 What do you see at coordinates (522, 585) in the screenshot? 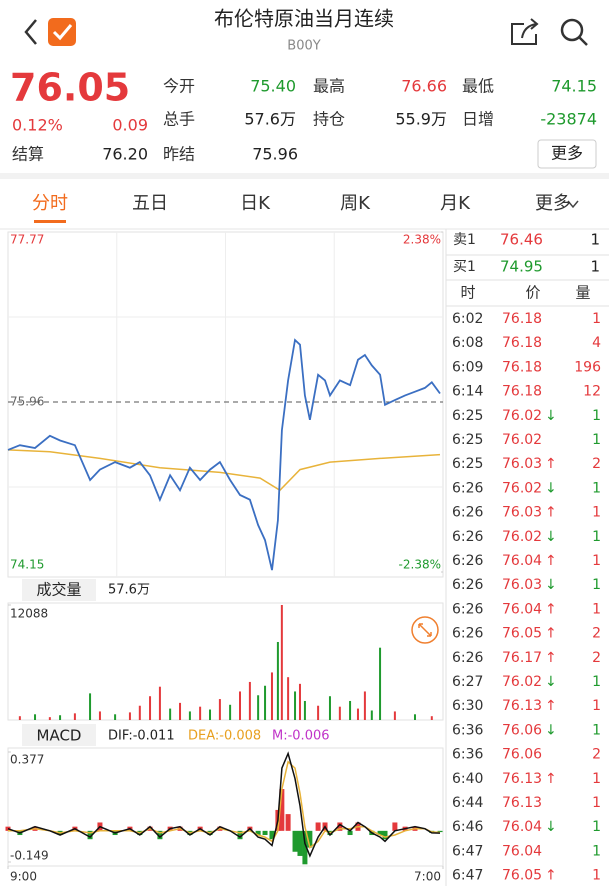
I see `trade-price: 76.03` at bounding box center [522, 585].